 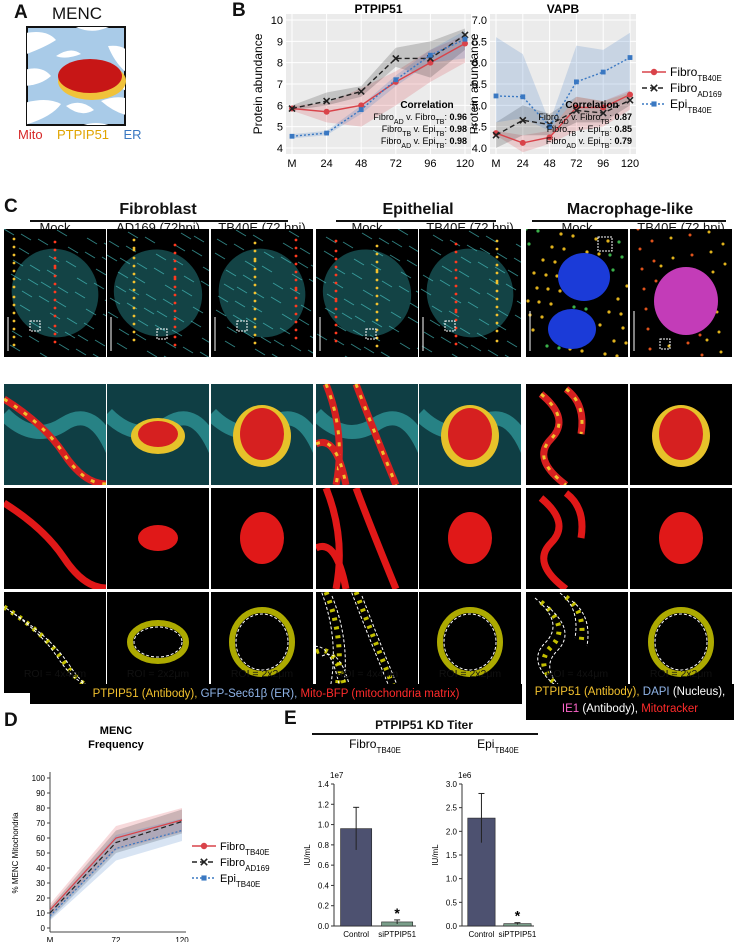 I want to click on correlation-title: Correlation, so click(x=426, y=105).